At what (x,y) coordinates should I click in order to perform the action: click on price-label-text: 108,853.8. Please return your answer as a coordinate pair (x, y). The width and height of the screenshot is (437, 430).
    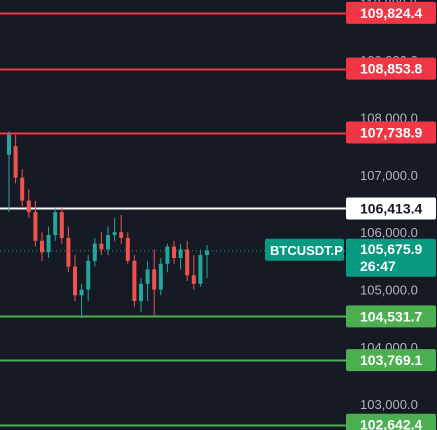
    Looking at the image, I should click on (391, 69).